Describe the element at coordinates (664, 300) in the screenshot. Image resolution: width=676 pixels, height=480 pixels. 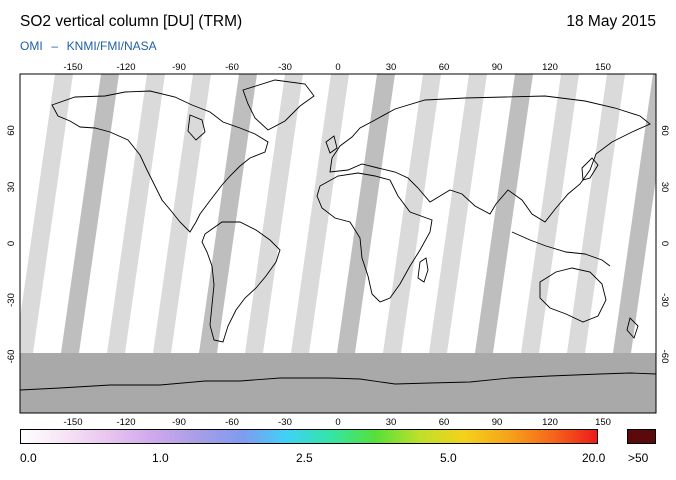
I see `right-lat-tick-3: -30` at that location.